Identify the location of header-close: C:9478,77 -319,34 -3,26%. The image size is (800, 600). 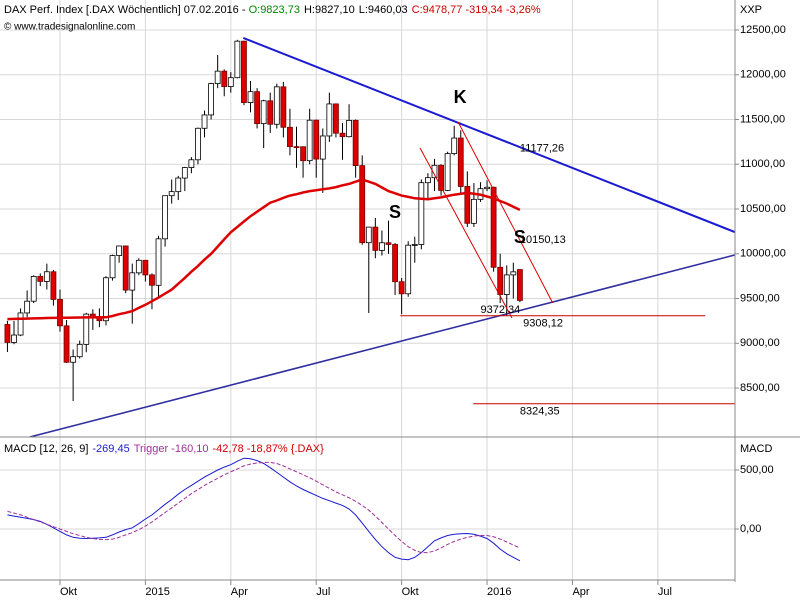
(476, 10).